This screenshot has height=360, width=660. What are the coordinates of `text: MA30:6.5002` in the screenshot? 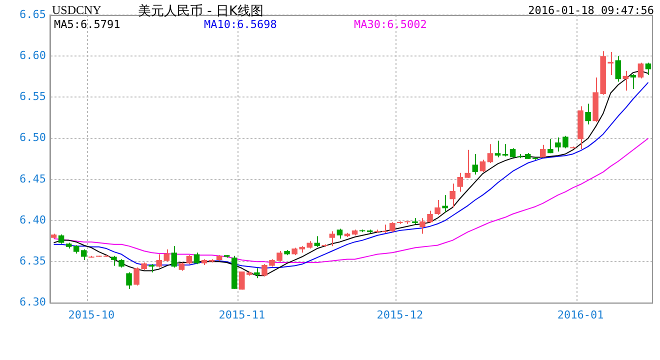 It's located at (390, 24).